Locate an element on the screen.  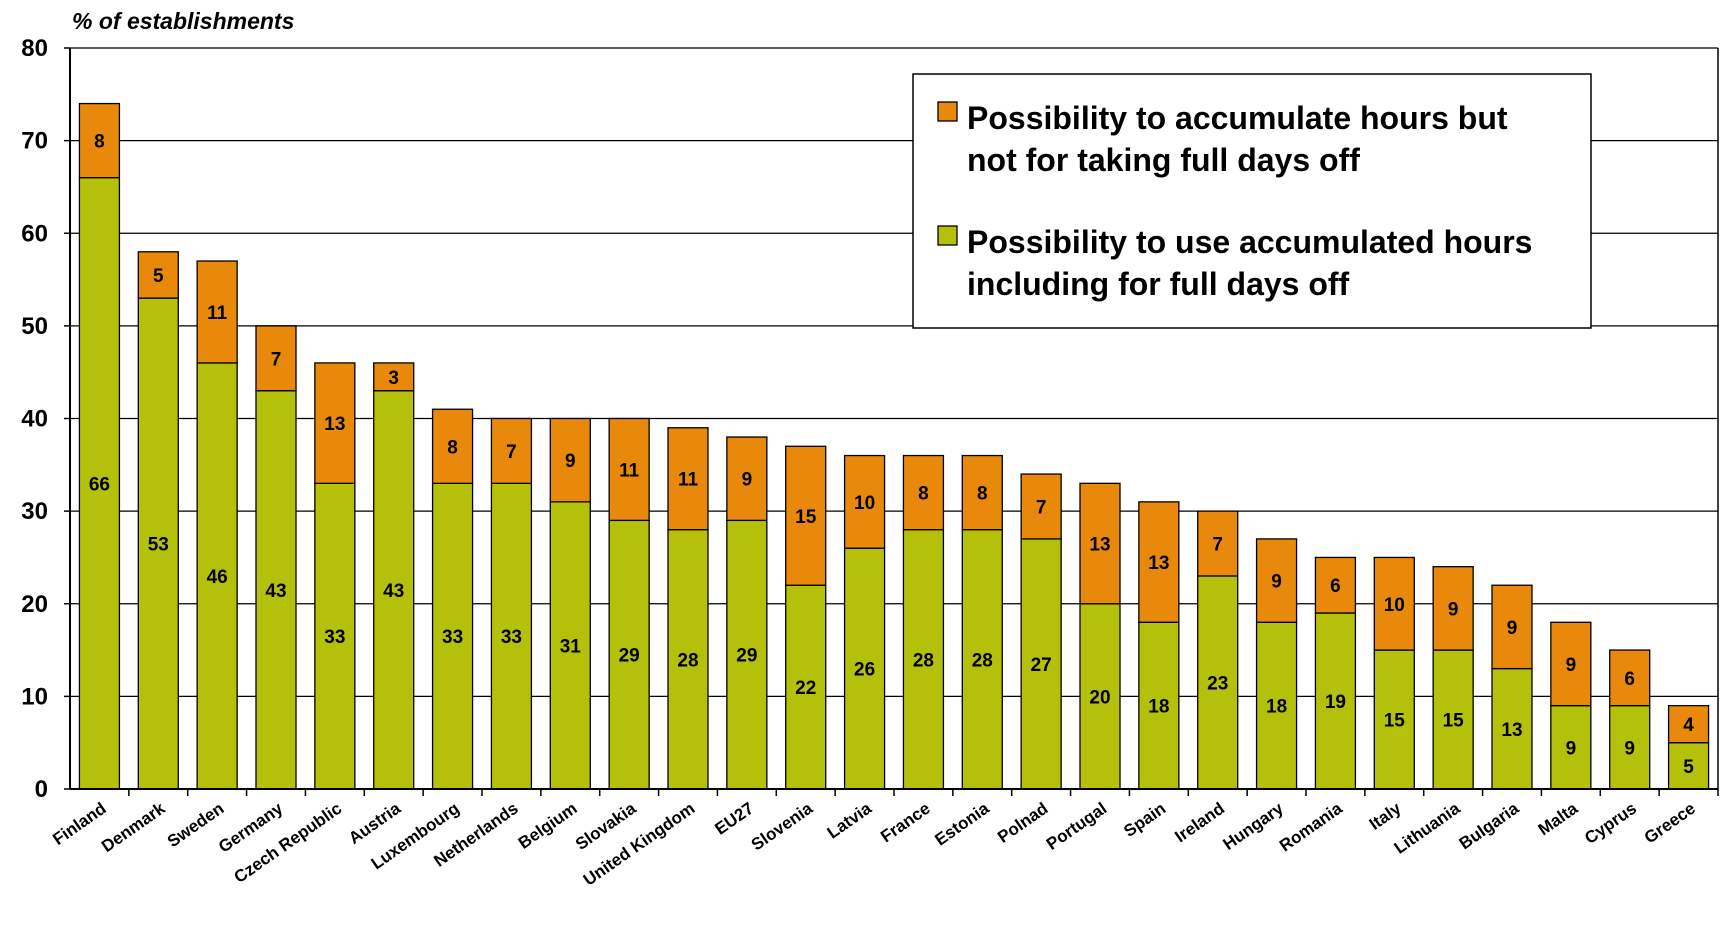
x-tick-label: Cyprus is located at coordinates (1610, 823).